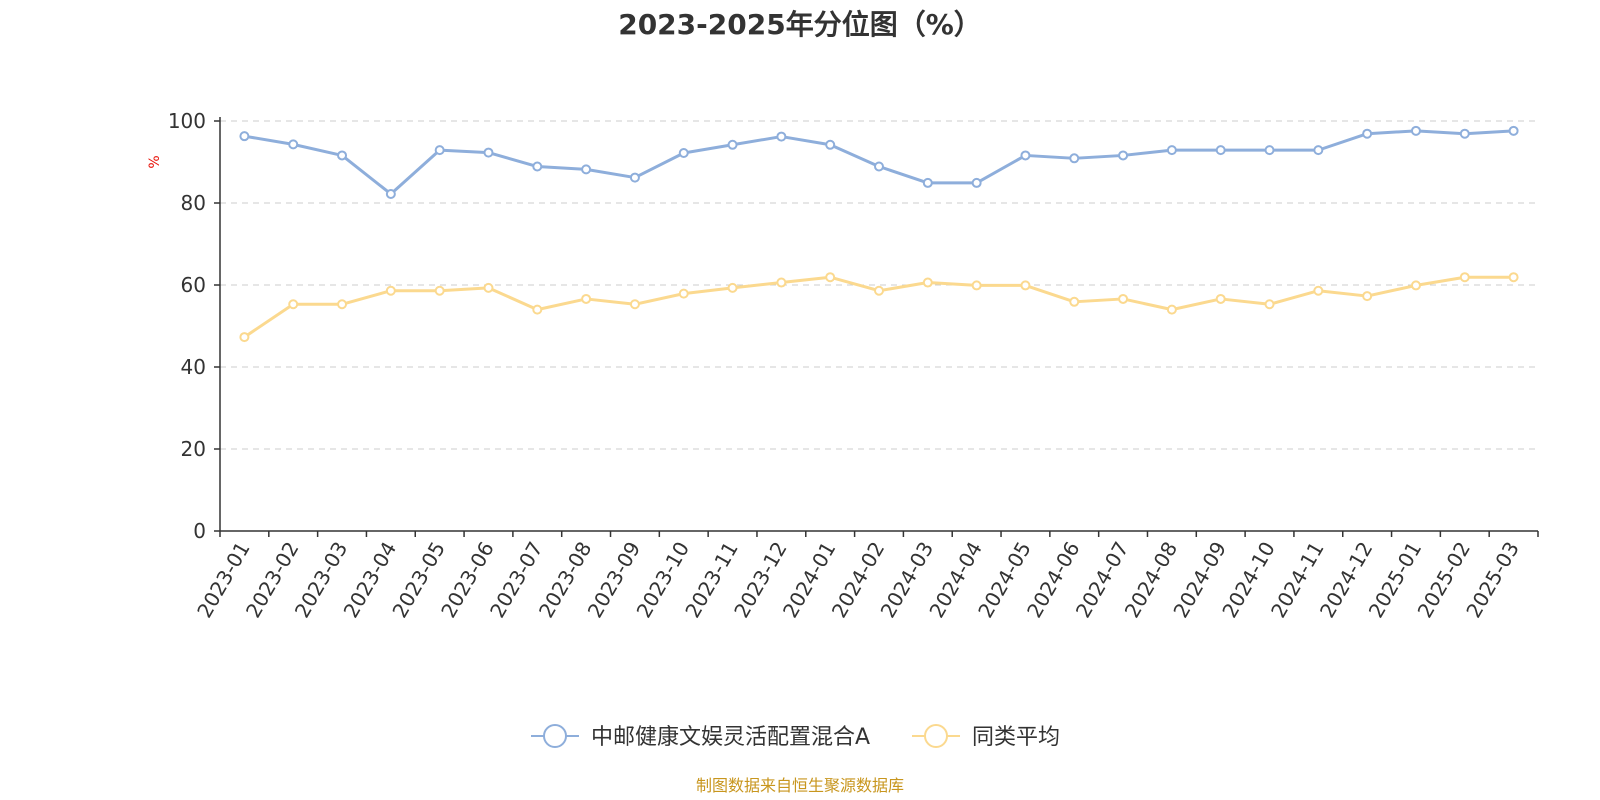  I want to click on y-tick-label: 20, so click(193, 449).